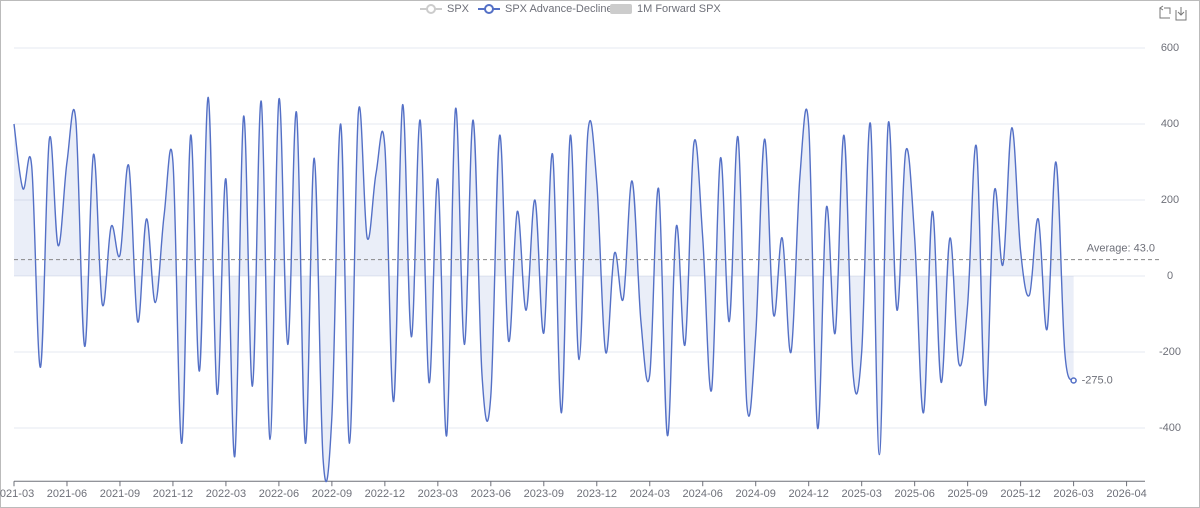 The width and height of the screenshot is (1200, 508). Describe the element at coordinates (1126, 494) in the screenshot. I see `x-tick-label: 2026-04` at that location.